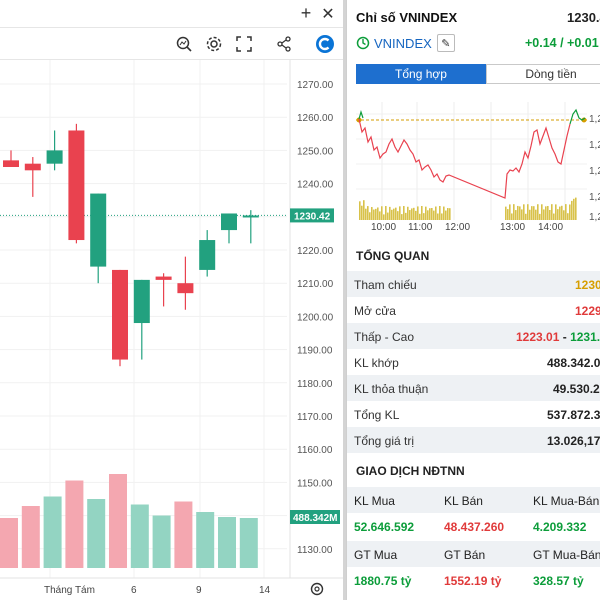 Image resolution: width=600 pixels, height=600 pixels. What do you see at coordinates (171, 14) in the screenshot?
I see `chart-top-strip: + ✕` at bounding box center [171, 14].